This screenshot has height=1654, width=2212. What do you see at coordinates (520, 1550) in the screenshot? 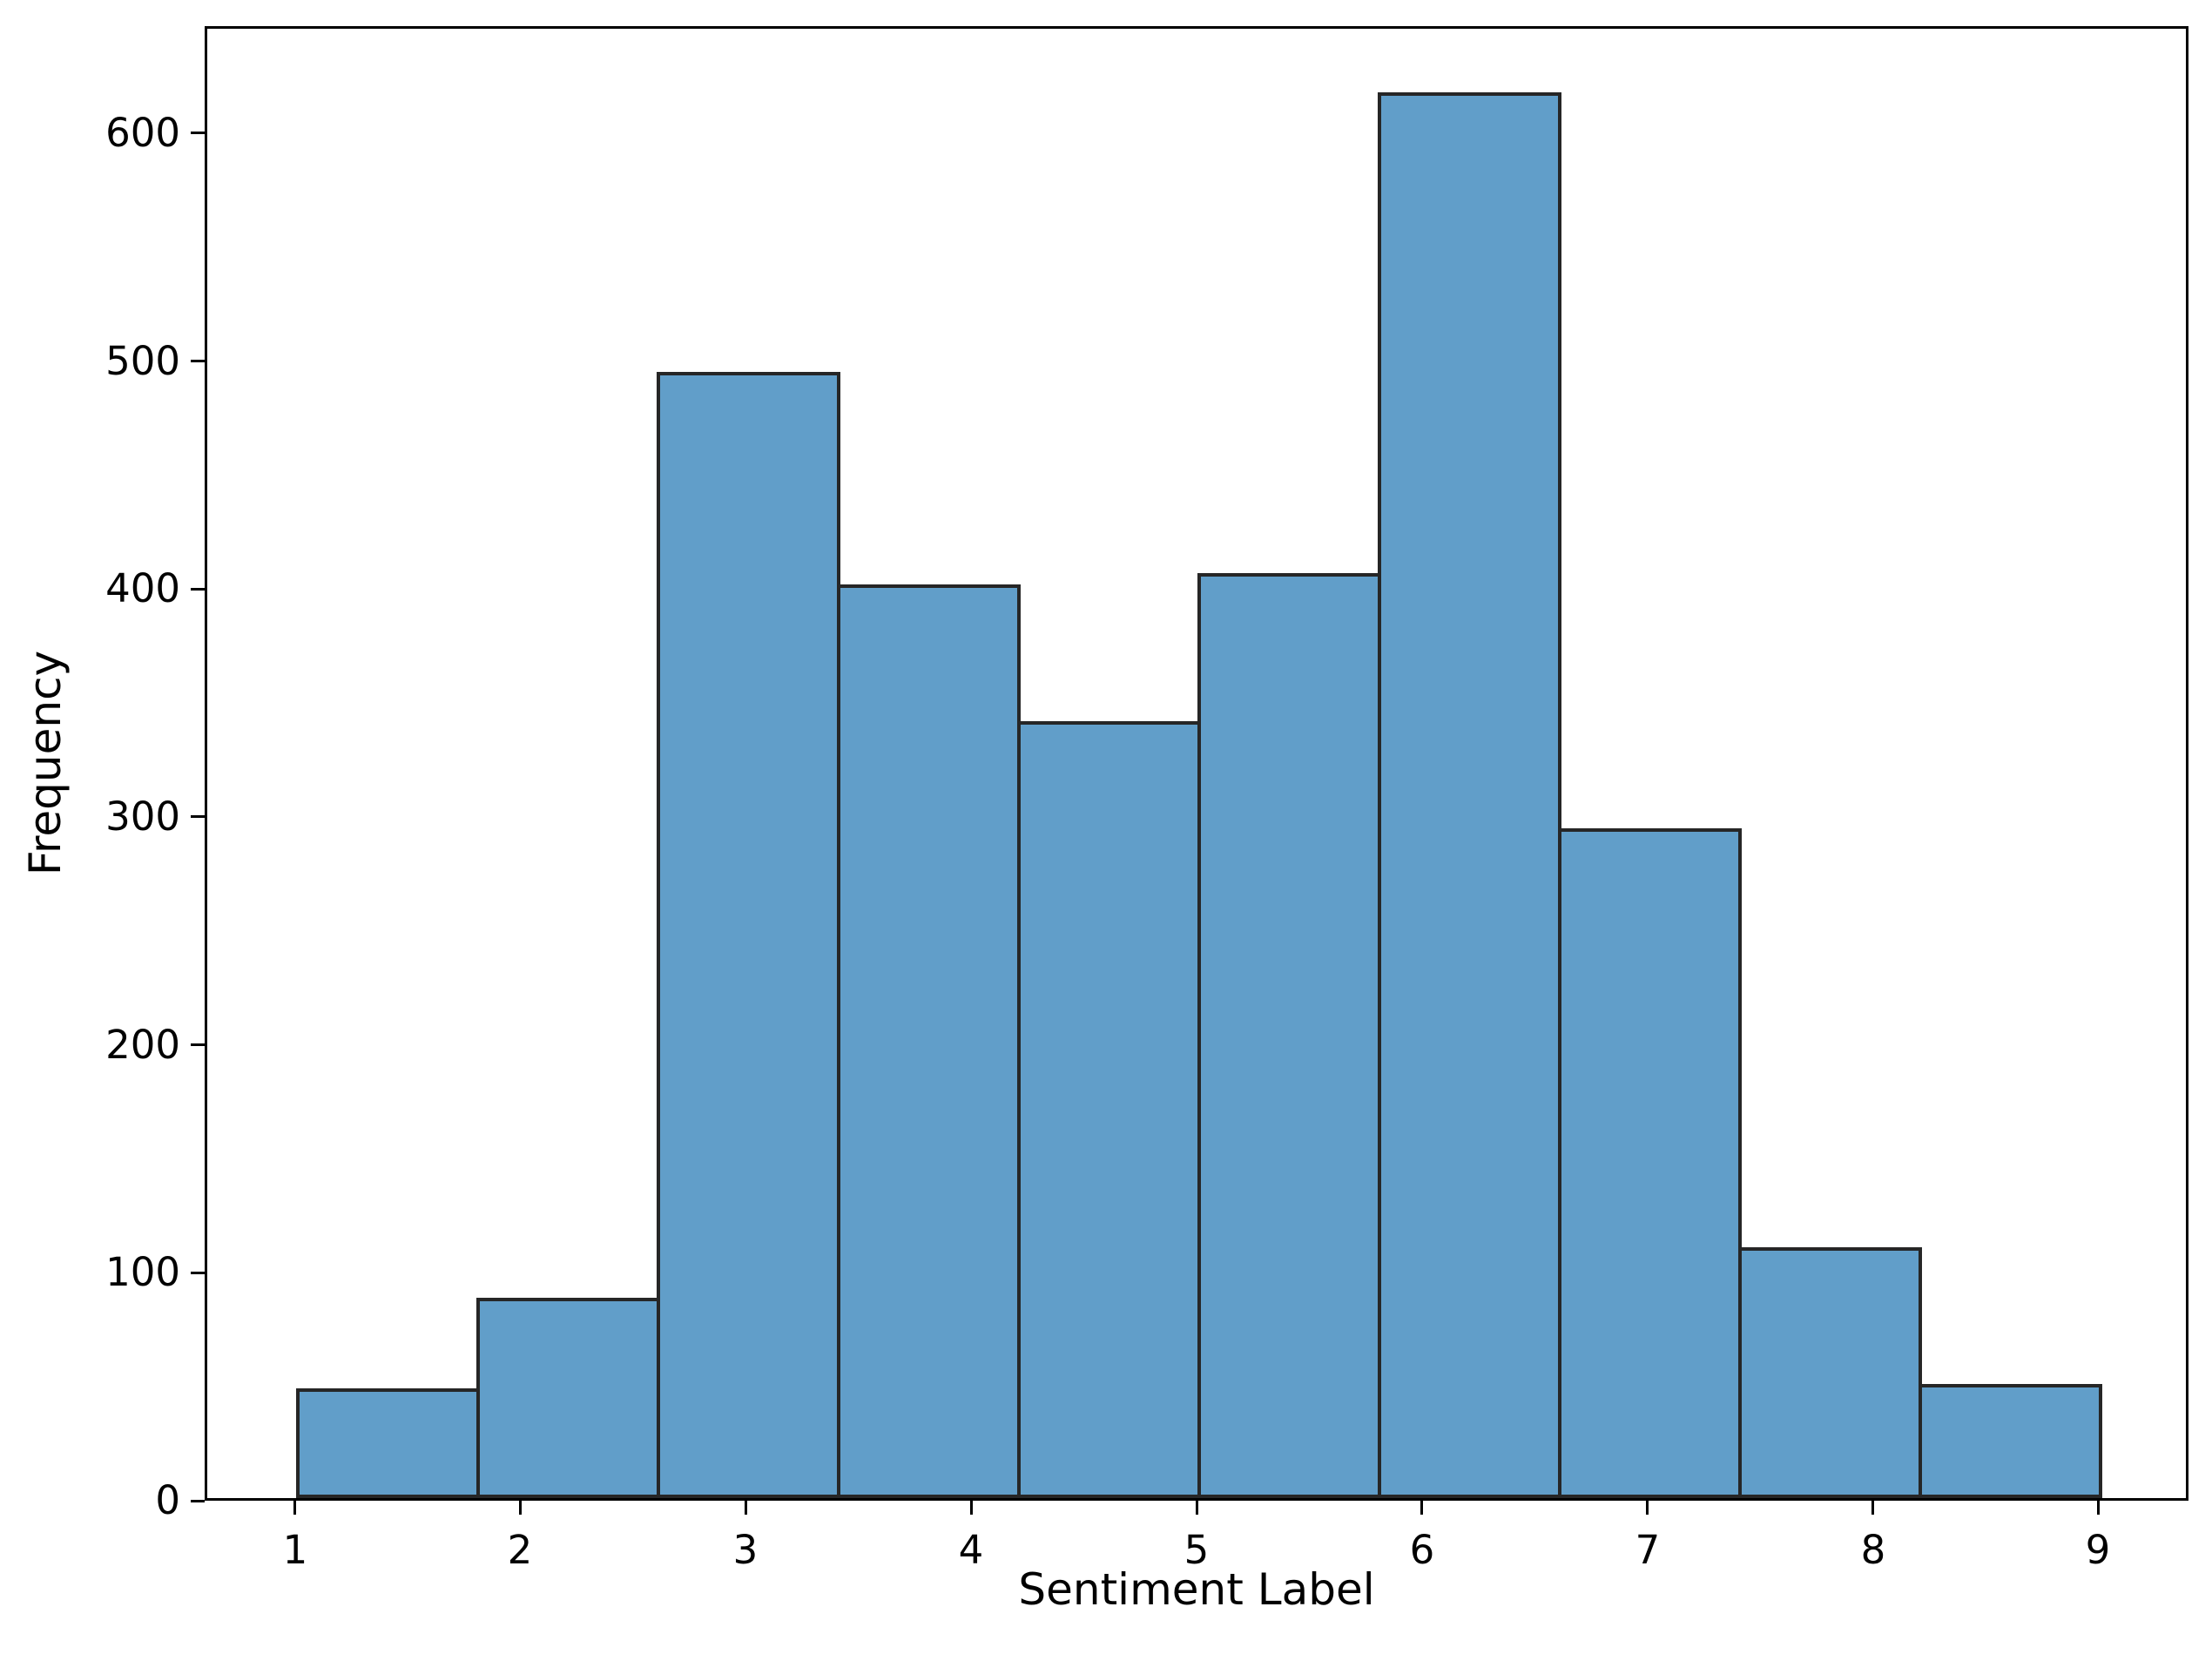
I see `x-tick-label: 2` at bounding box center [520, 1550].